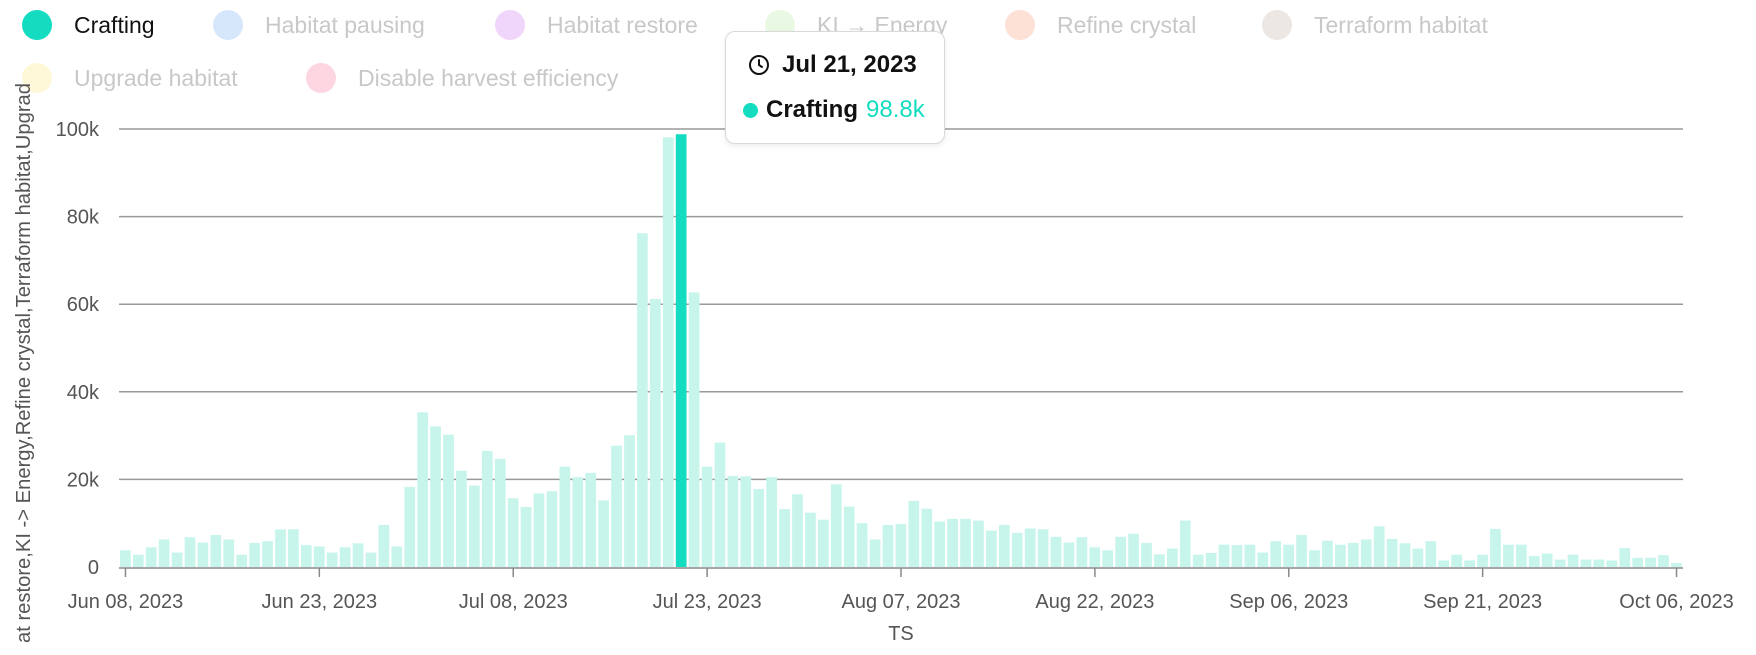  Describe the element at coordinates (1375, 25) in the screenshot. I see `legend-item: Terraform habitat` at that location.